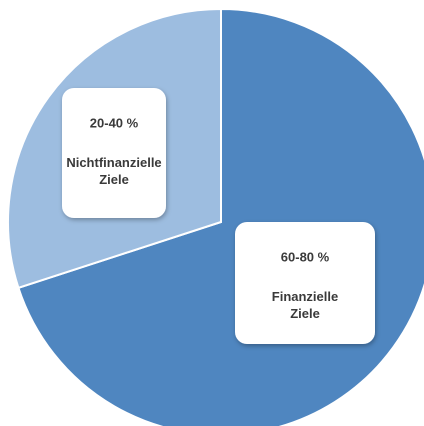 Image resolution: width=424 pixels, height=426 pixels. Describe the element at coordinates (114, 122) in the screenshot. I see `range-label: 20-40 %` at that location.